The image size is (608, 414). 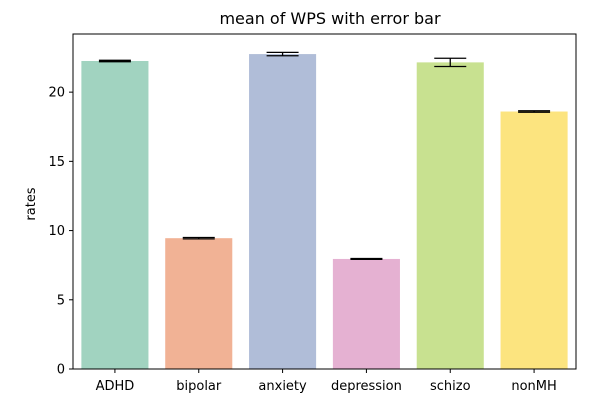 What do you see at coordinates (31, 203) in the screenshot?
I see `y-axis-label: rates` at bounding box center [31, 203].